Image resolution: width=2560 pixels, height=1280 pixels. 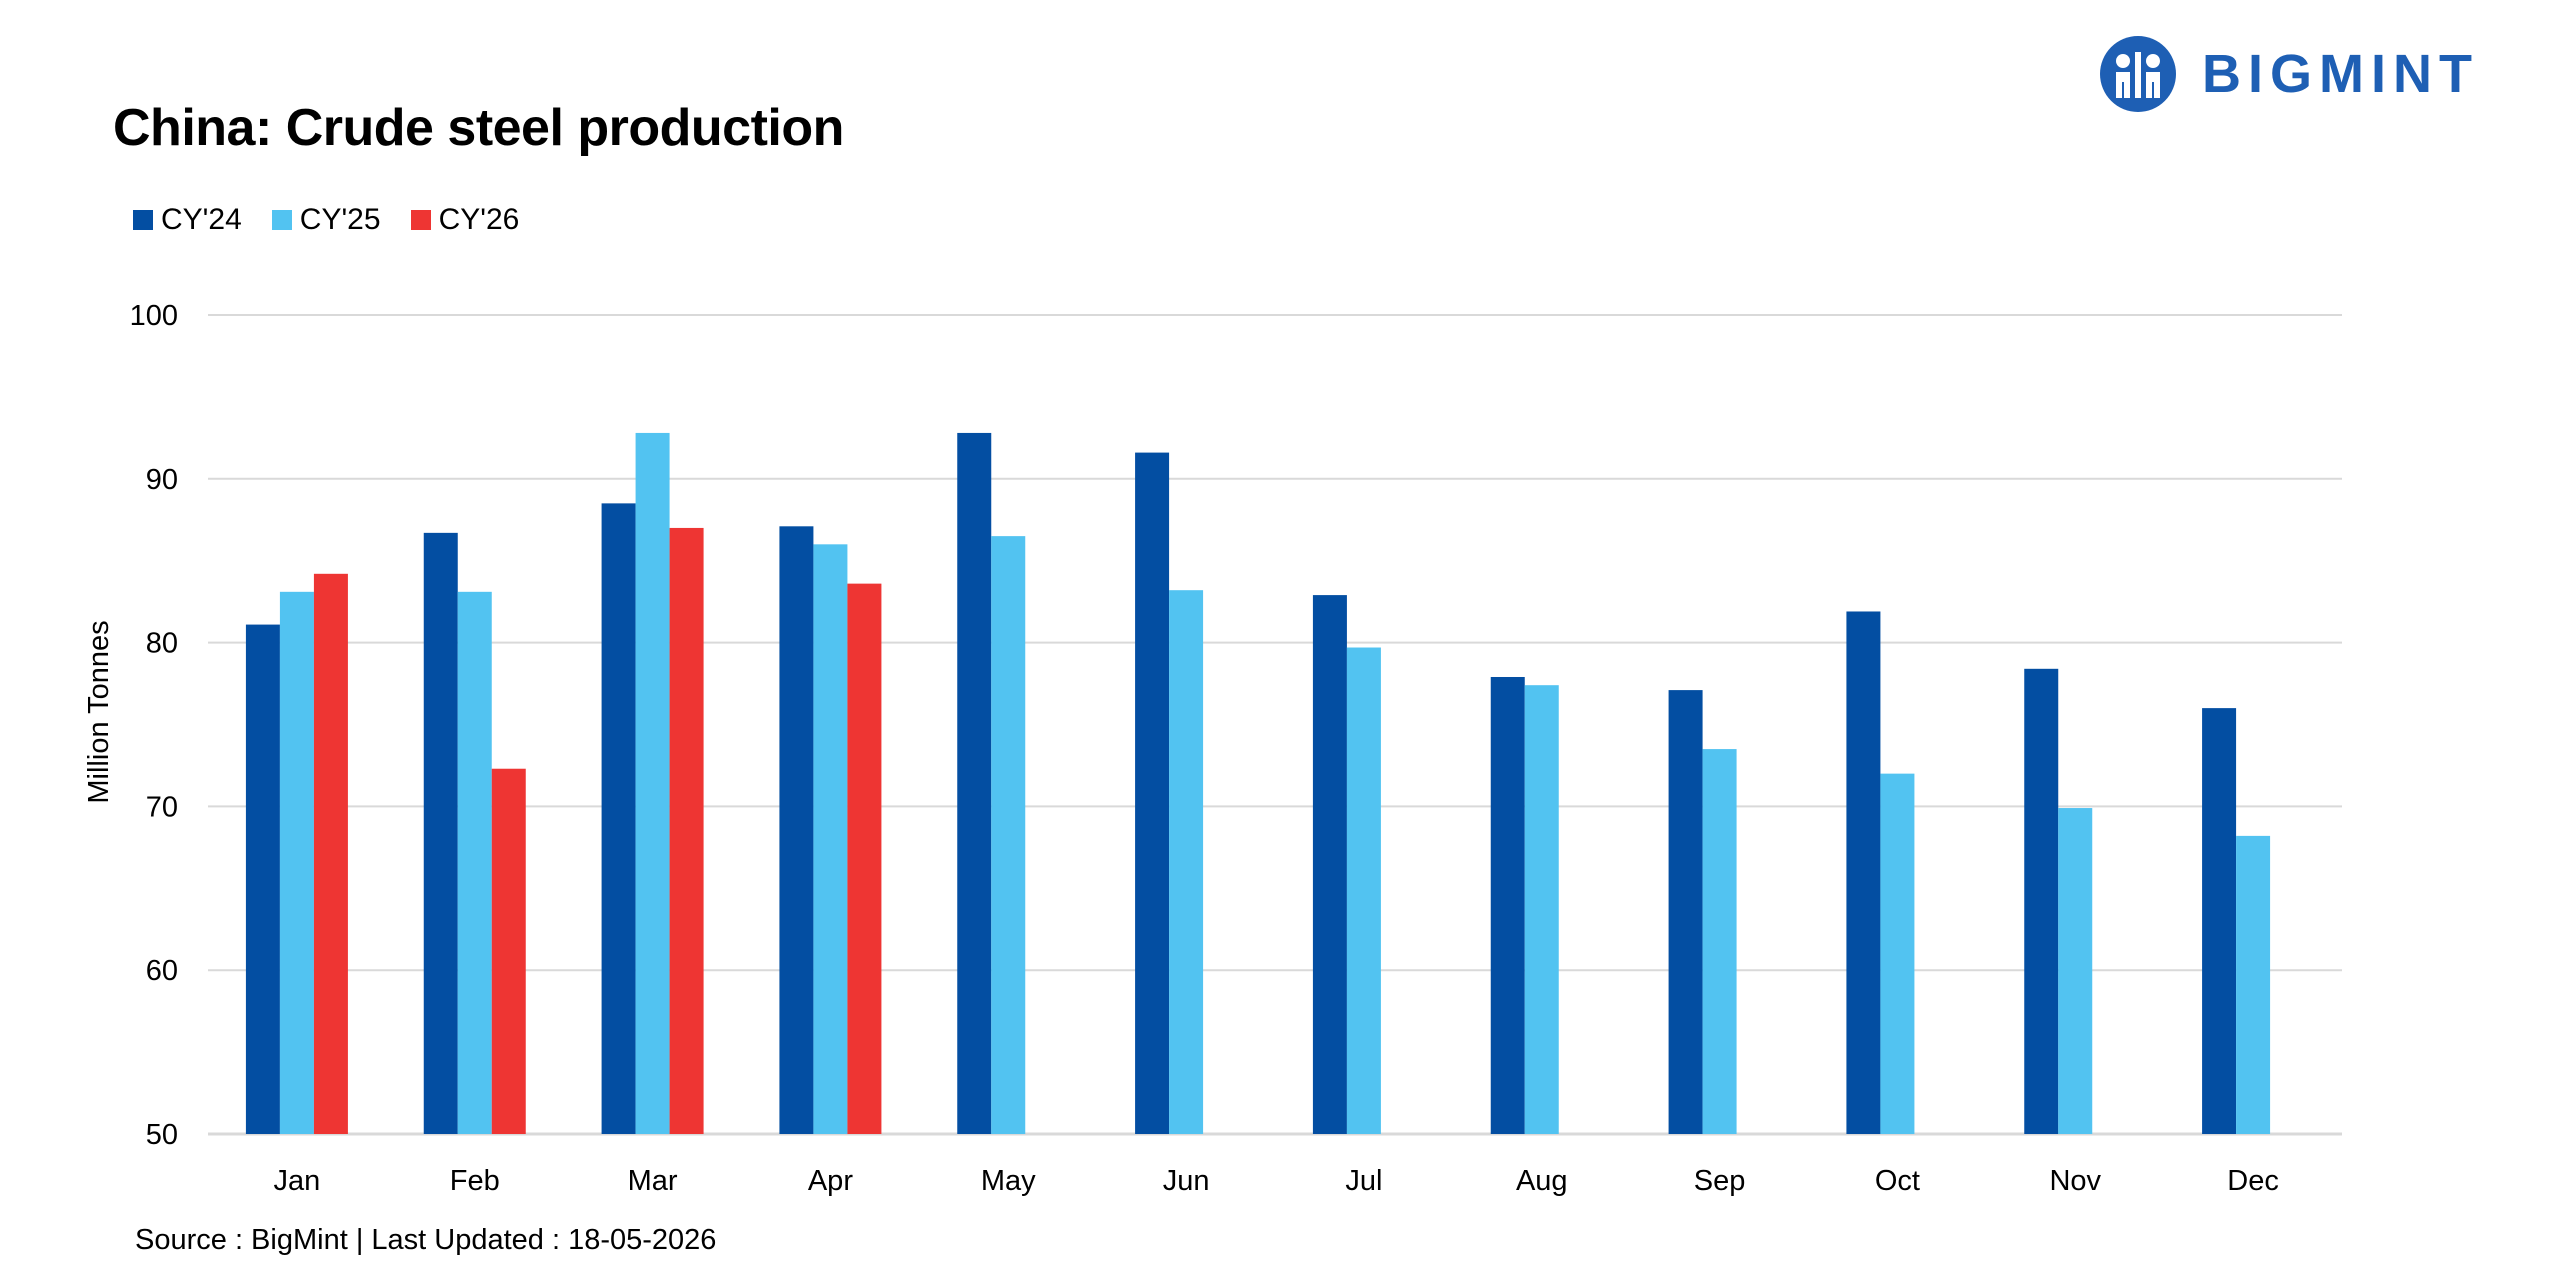 I want to click on x-tick-label-feb: Feb, so click(x=475, y=1181).